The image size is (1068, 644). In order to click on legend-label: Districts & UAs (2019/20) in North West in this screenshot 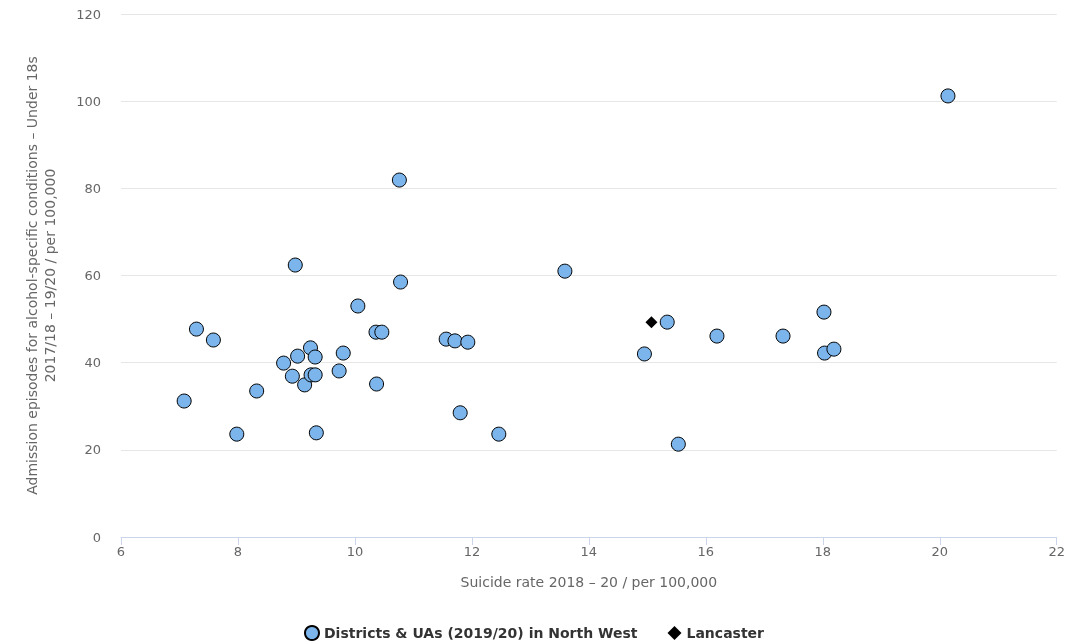, I will do `click(480, 633)`.